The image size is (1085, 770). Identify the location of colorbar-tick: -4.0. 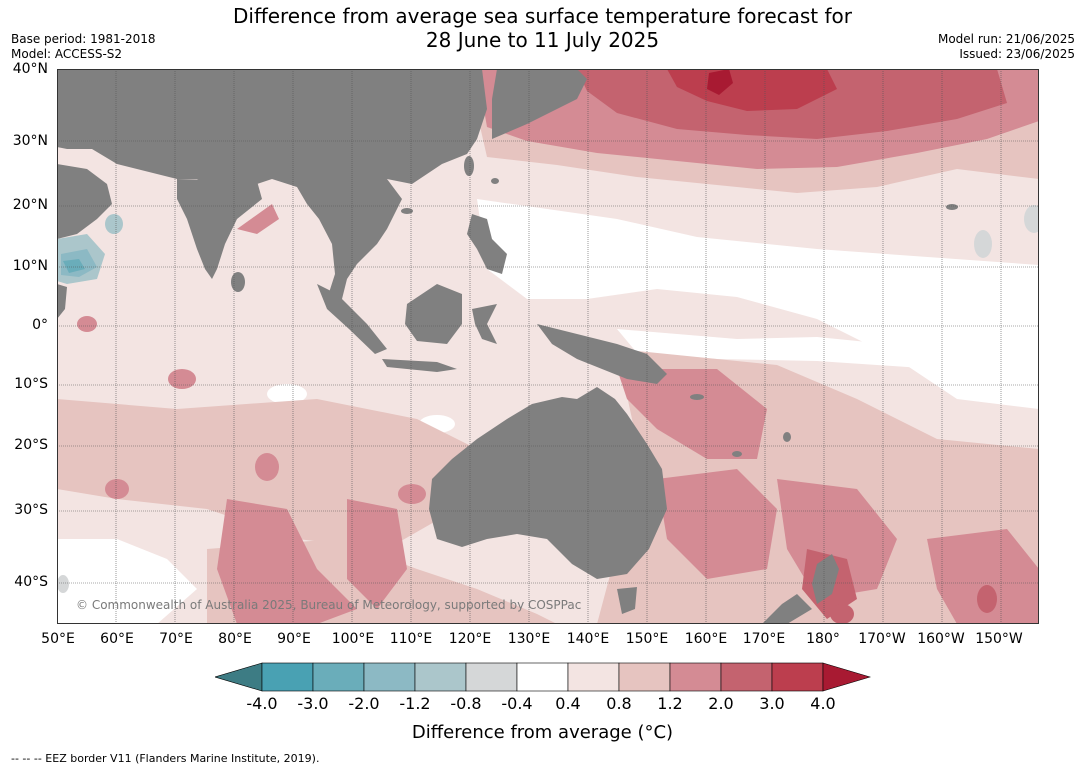
(262, 703).